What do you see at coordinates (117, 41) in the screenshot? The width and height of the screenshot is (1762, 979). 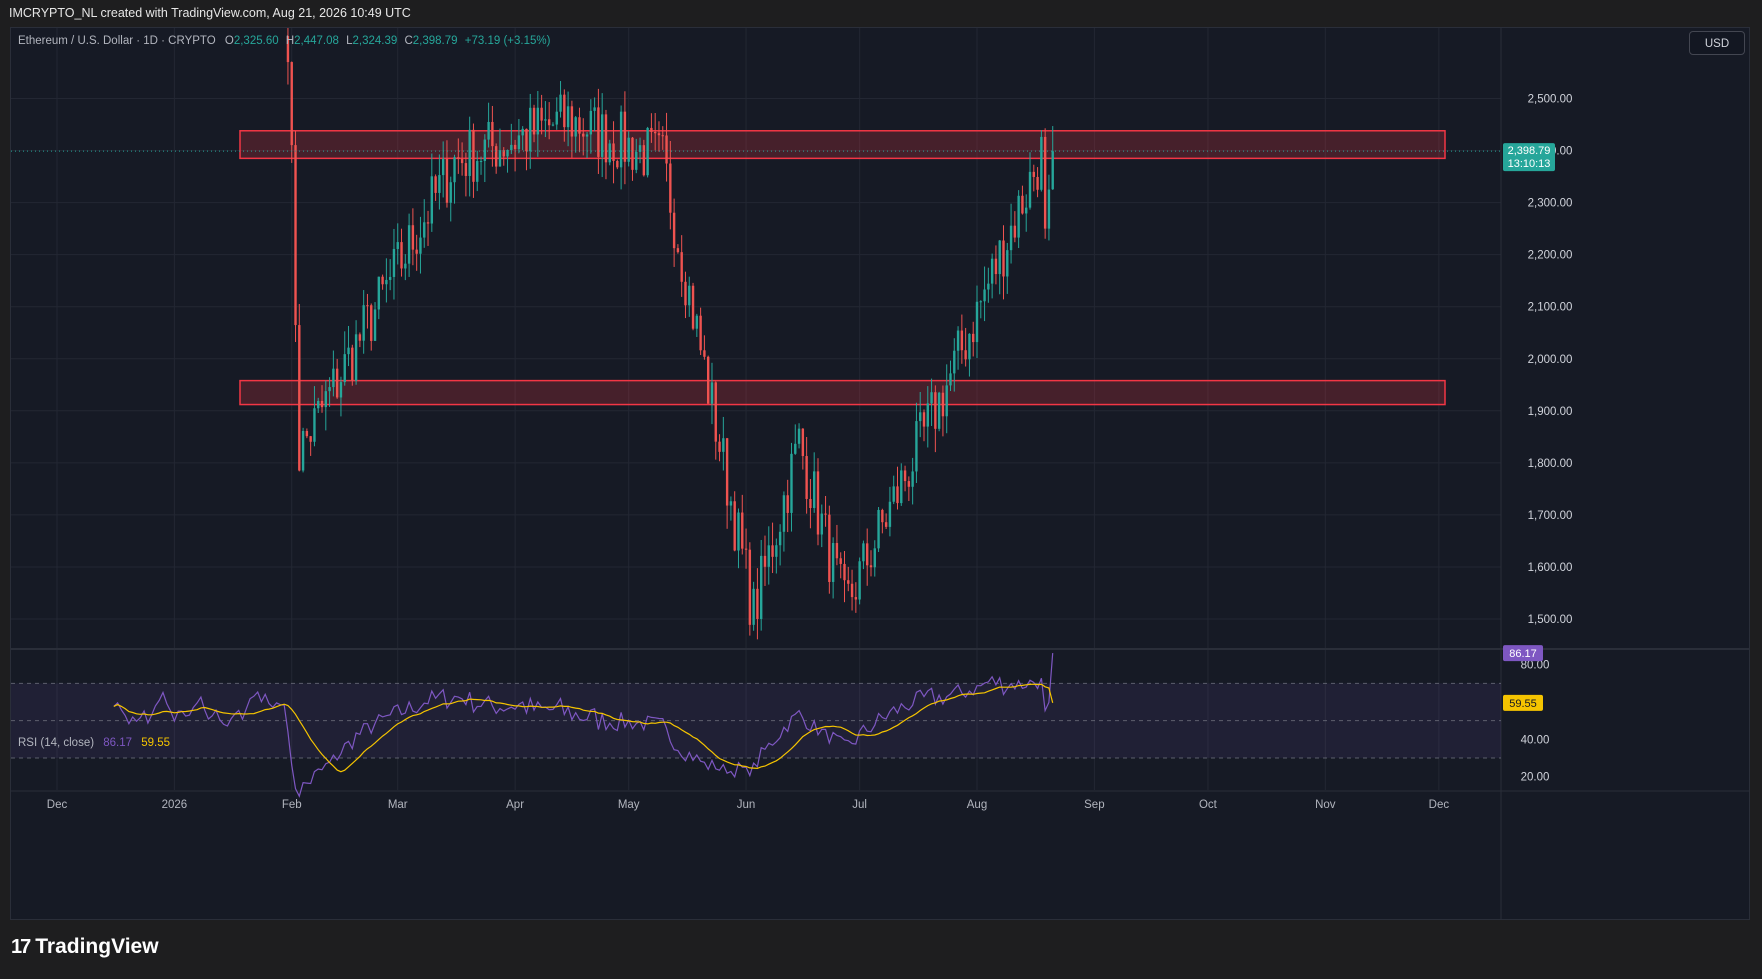 I see `symbol-name: Ethereum / U.S. Dollar · 1D · CRYPTO` at bounding box center [117, 41].